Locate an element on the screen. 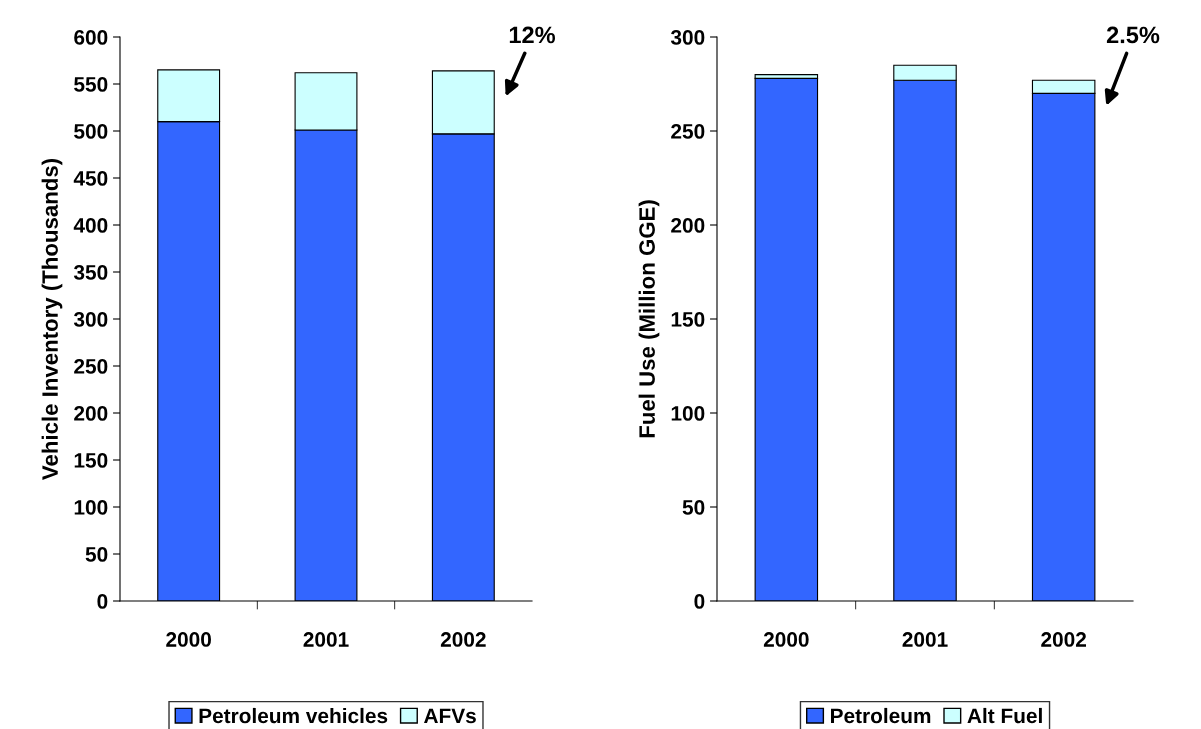 The image size is (1201, 729). legend-label: Alt Fuel is located at coordinates (1004, 715).